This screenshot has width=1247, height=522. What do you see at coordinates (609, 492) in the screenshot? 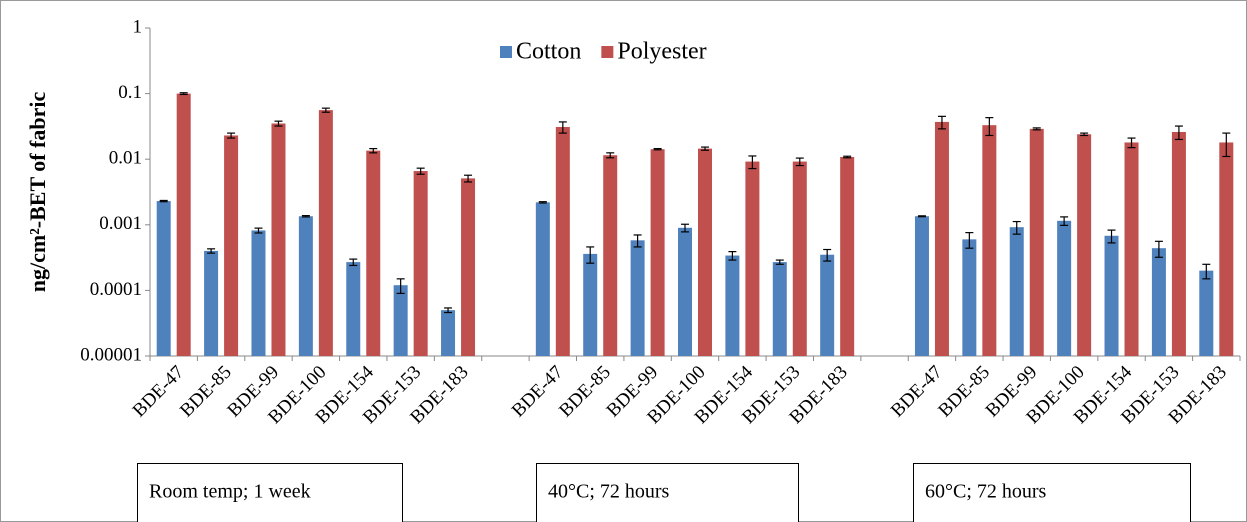
I see `group-label: 40°C; 72 hours` at bounding box center [609, 492].